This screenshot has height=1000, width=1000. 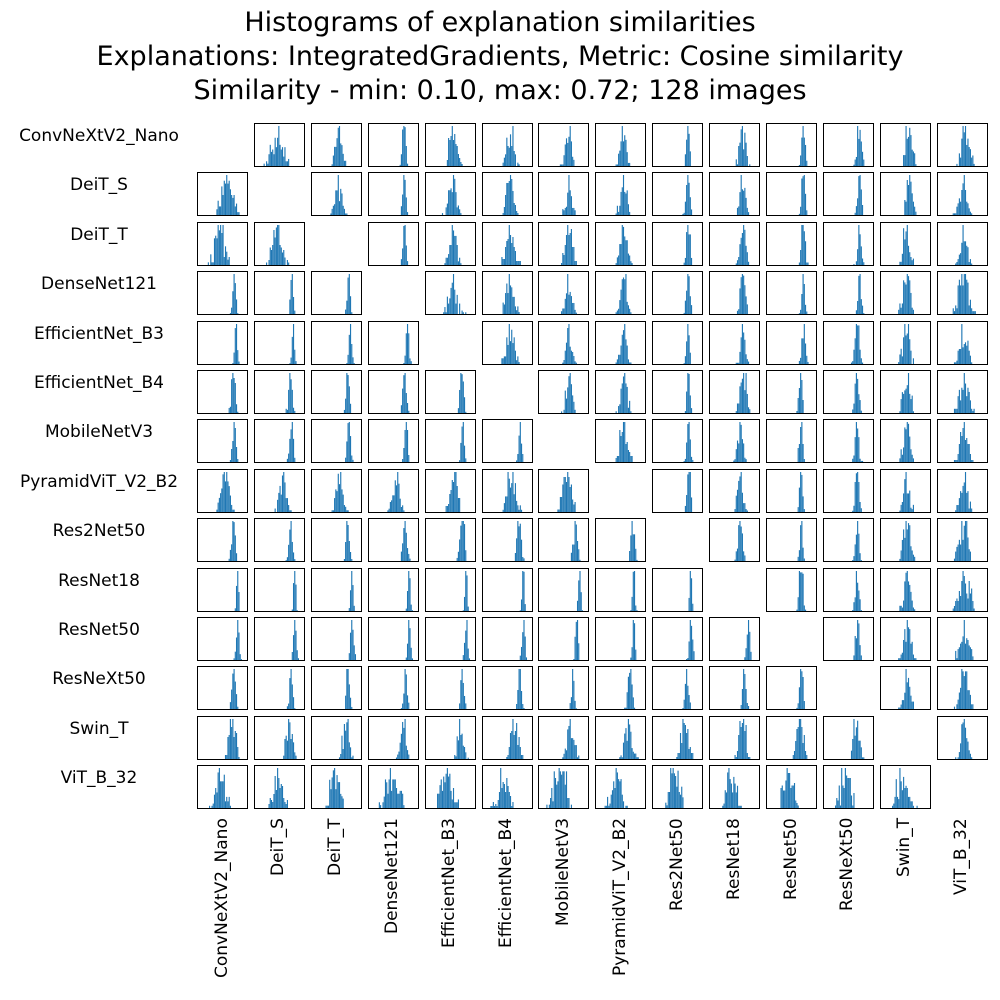 What do you see at coordinates (279, 342) in the screenshot?
I see `histogram-efficientnet-b3-vs-deit-s` at bounding box center [279, 342].